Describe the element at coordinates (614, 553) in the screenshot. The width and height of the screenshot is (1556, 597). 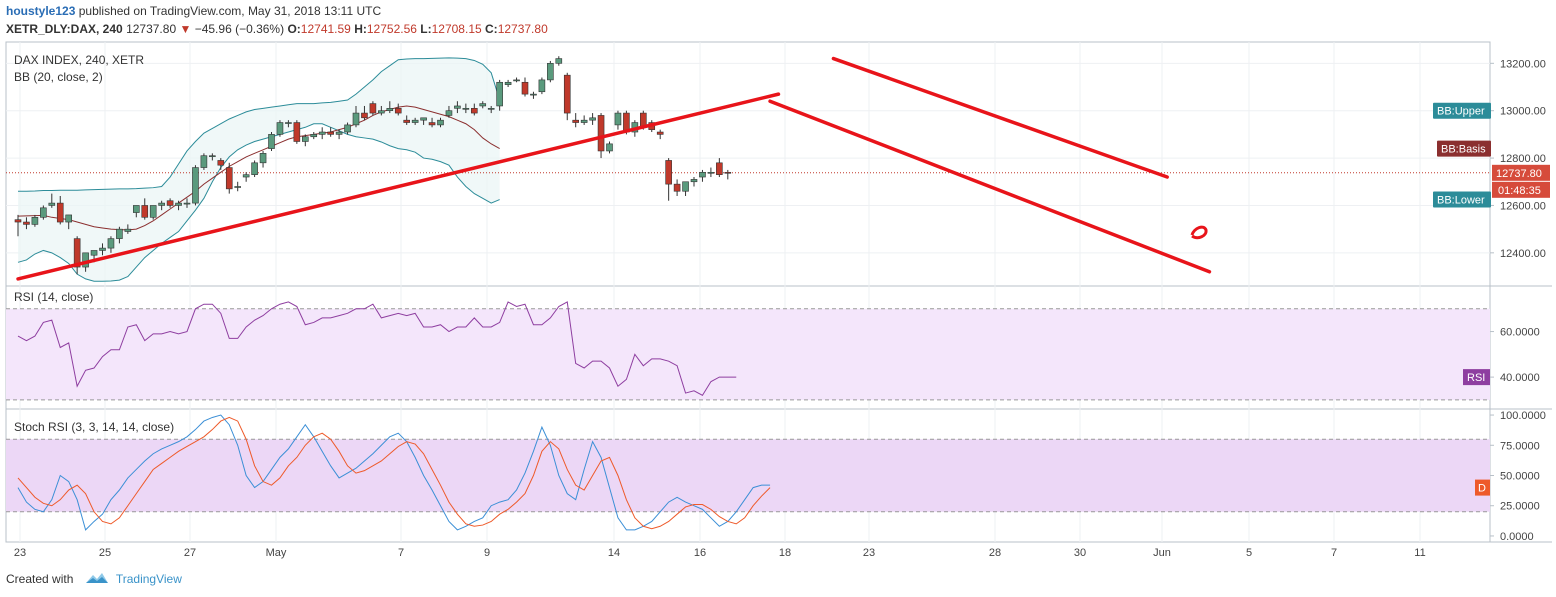
I see `x-tick-label: 14` at that location.